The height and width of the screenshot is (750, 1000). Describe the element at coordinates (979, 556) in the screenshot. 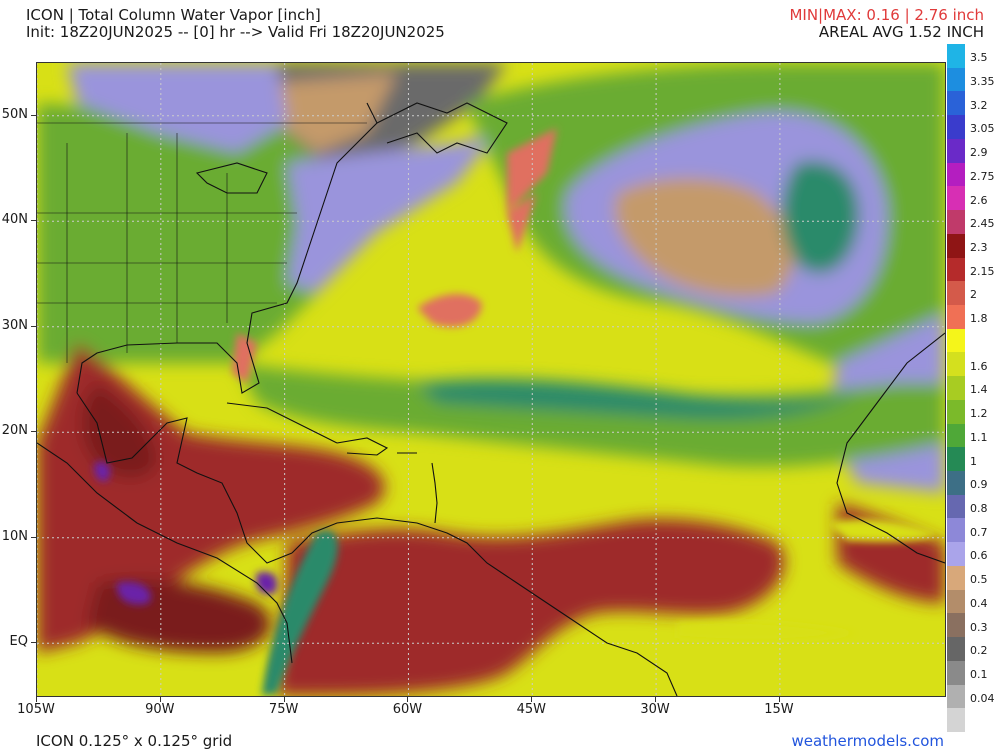

I see `colorbar-label: 0.6` at that location.